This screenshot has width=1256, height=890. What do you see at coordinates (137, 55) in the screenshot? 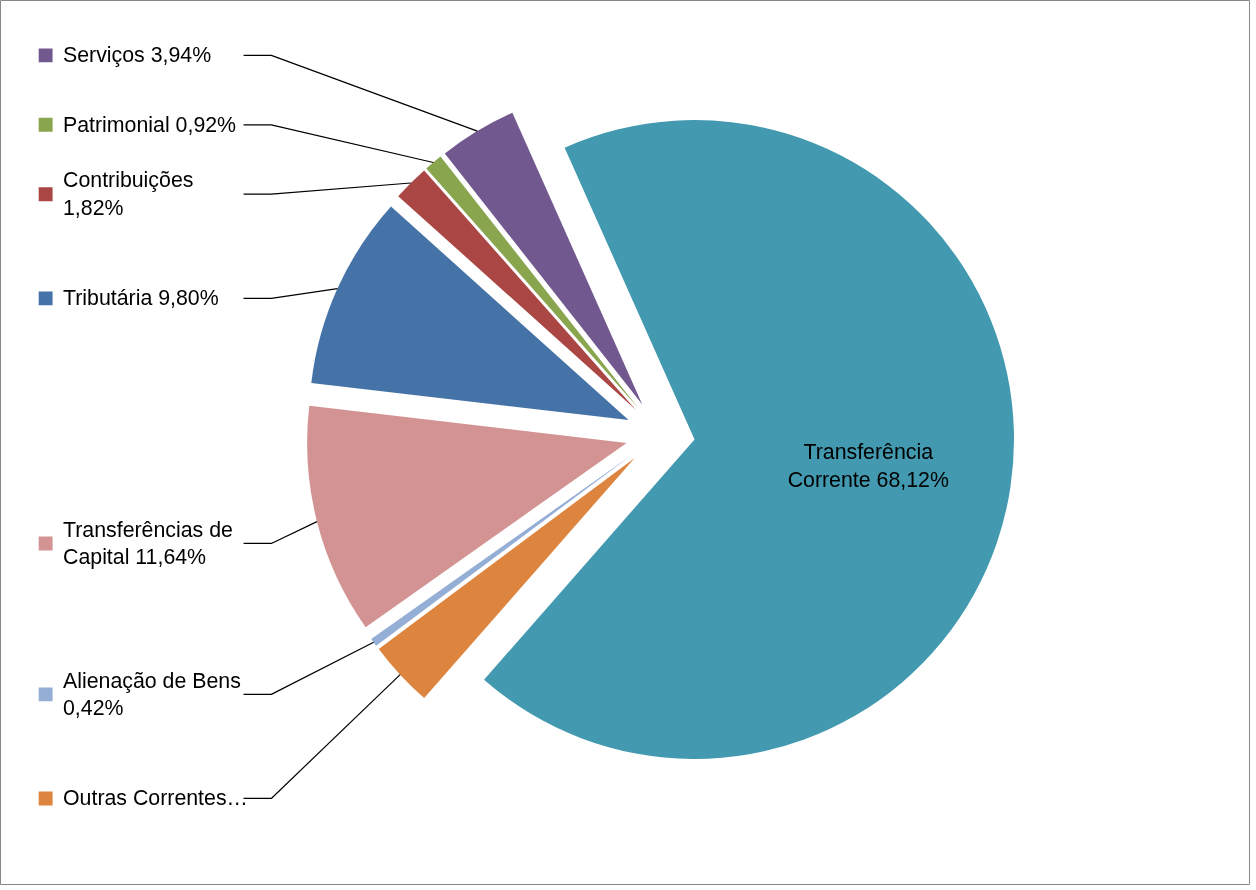
I see `legend-label: Serviços 3,94%` at bounding box center [137, 55].